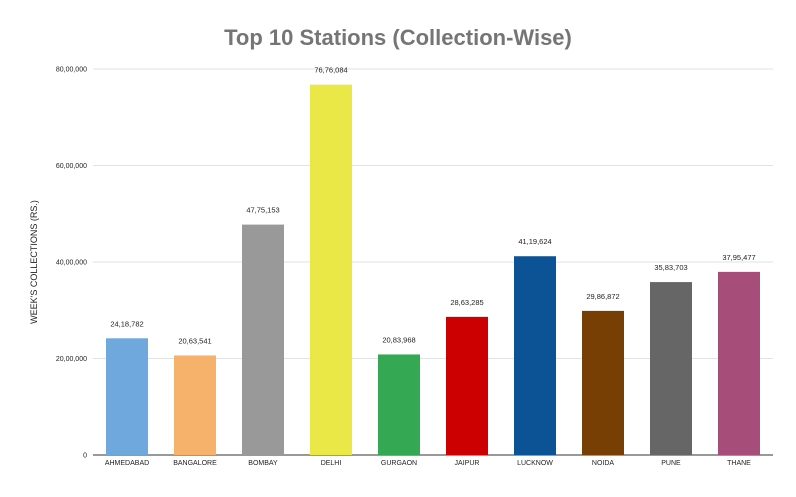 The width and height of the screenshot is (796, 497). Describe the element at coordinates (263, 463) in the screenshot. I see `x-tick-label: BOMBAY` at that location.